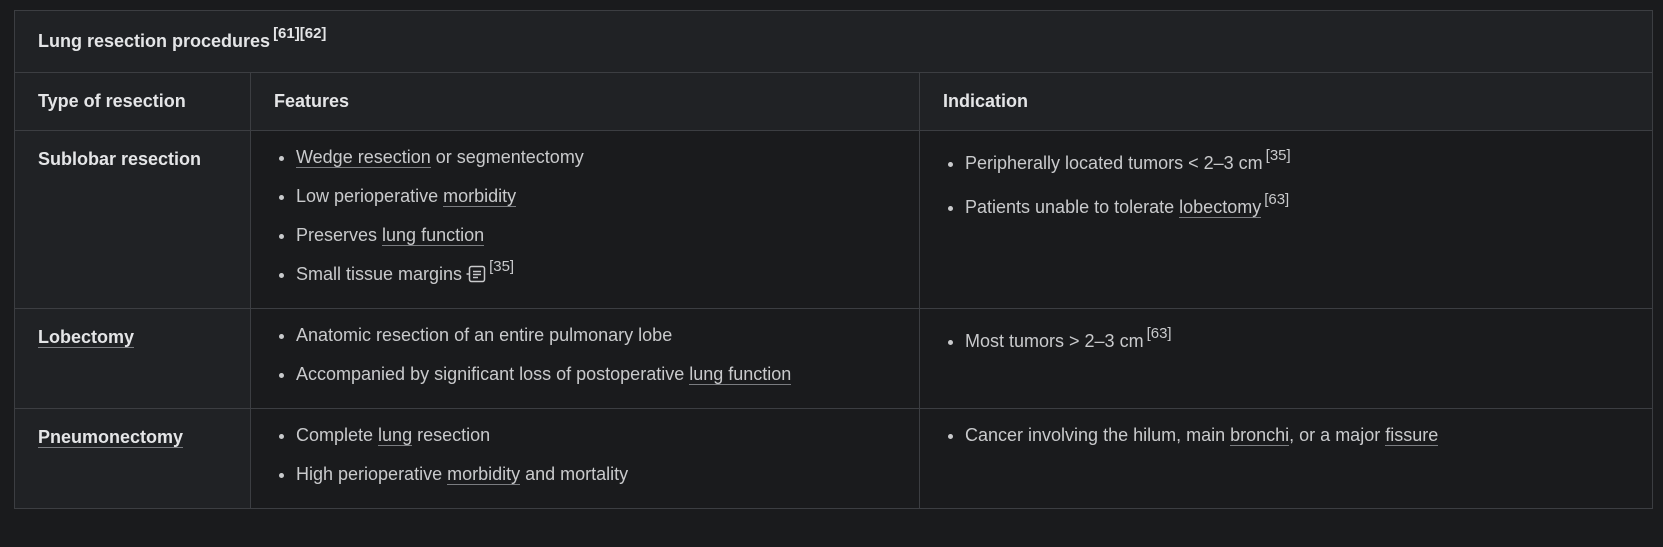 The height and width of the screenshot is (547, 1663). What do you see at coordinates (395, 435) in the screenshot?
I see `lung-link: lung` at bounding box center [395, 435].